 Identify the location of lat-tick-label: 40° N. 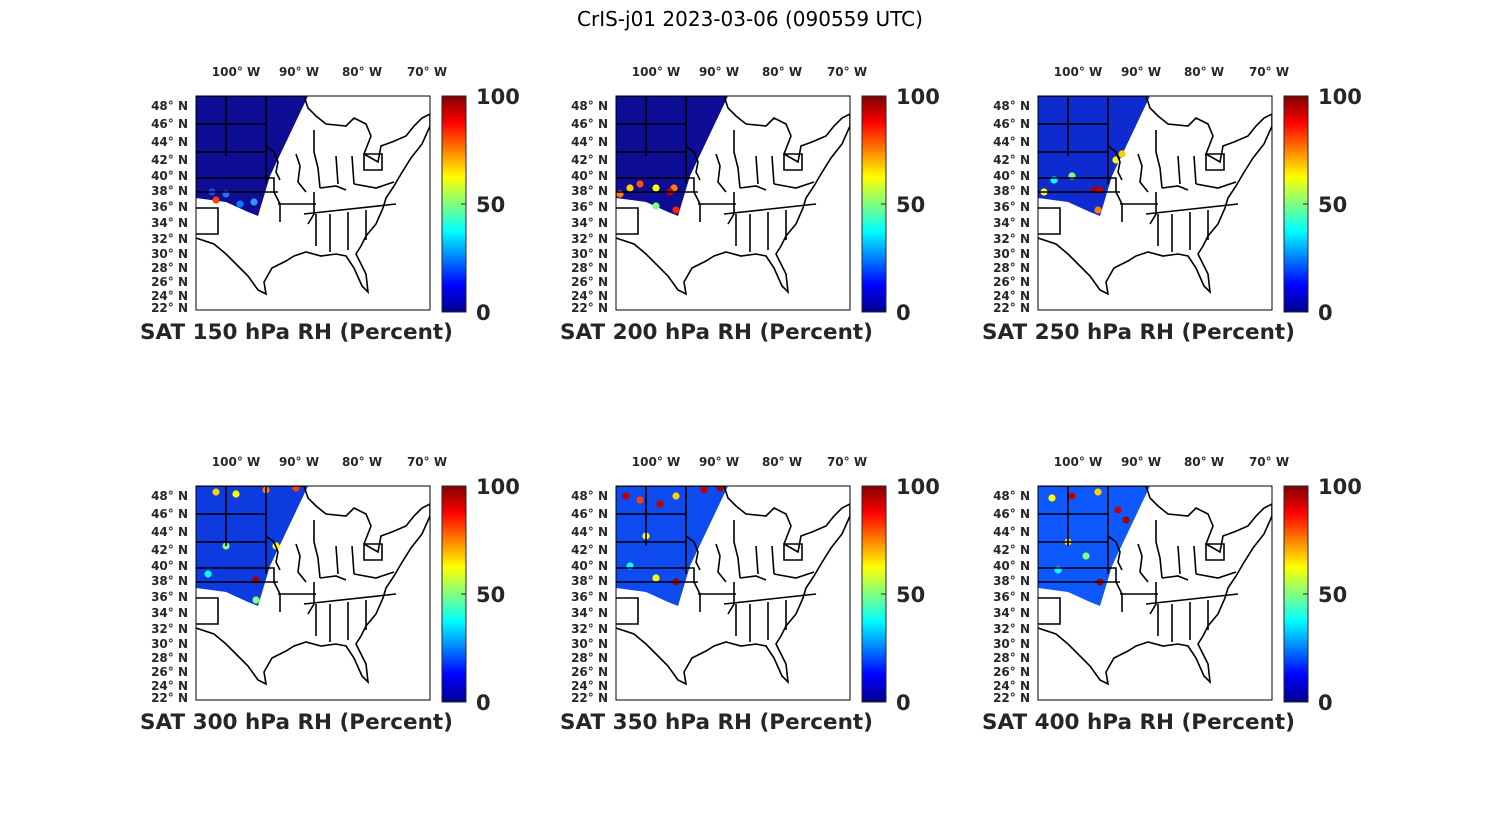
(1011, 566).